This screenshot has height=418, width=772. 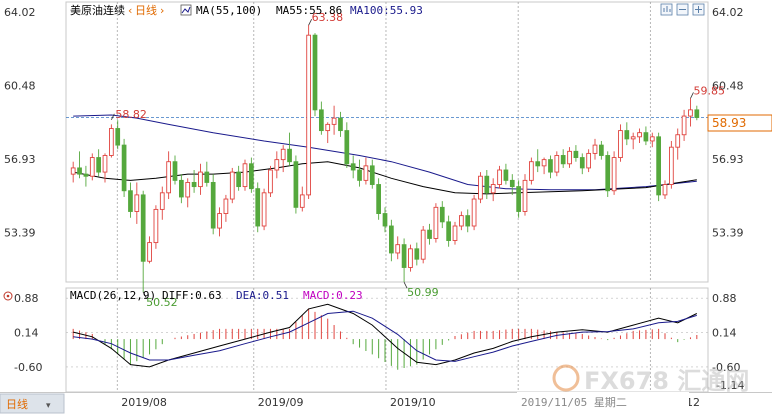 I want to click on macd-value: MACD:0.23, so click(x=333, y=295).